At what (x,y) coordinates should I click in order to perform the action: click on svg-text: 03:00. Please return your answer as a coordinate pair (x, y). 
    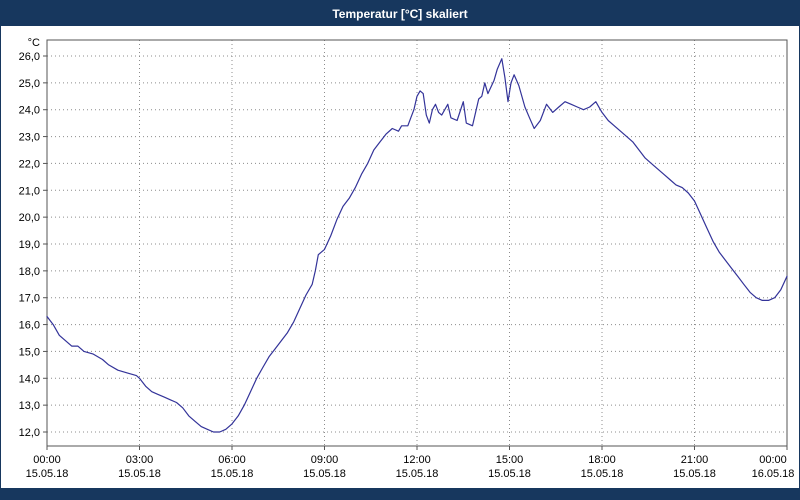
    Looking at the image, I should click on (140, 460).